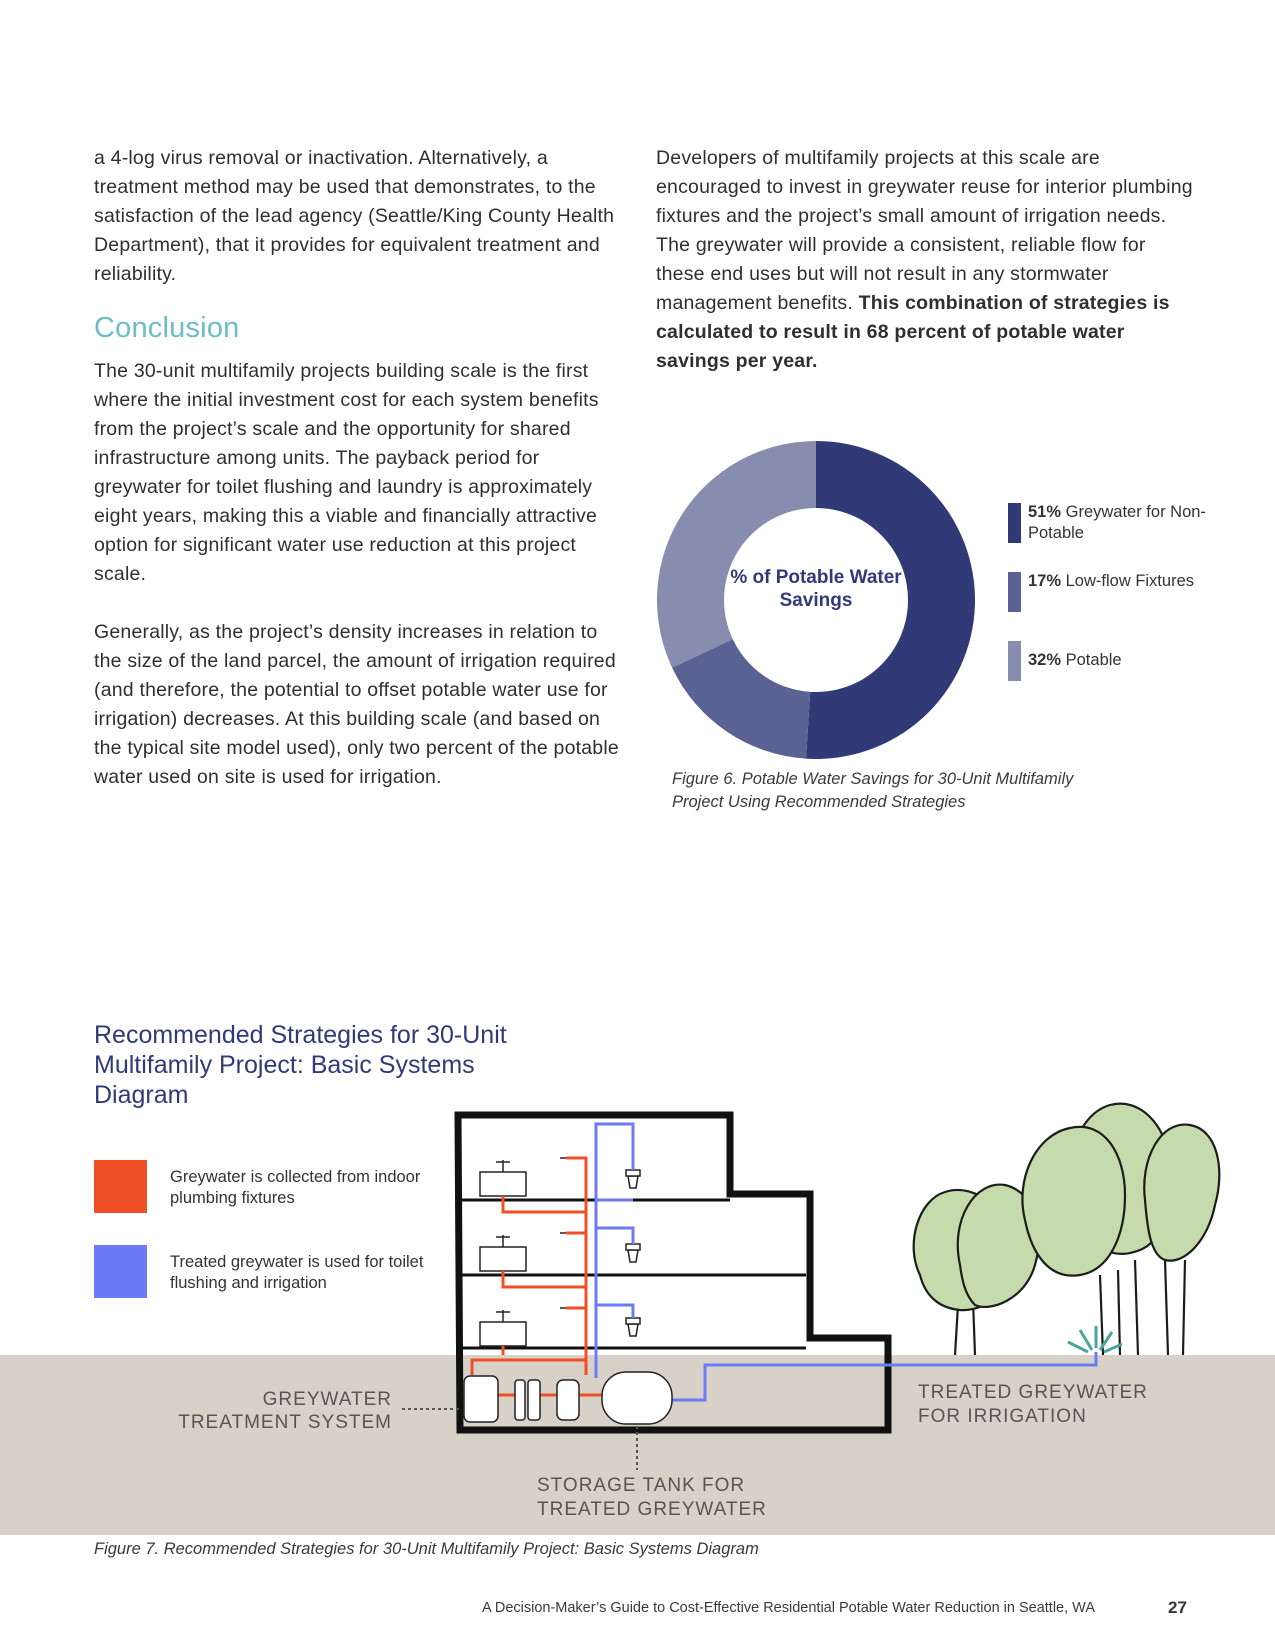 The width and height of the screenshot is (1275, 1650). I want to click on treated-greywater-pipes, so click(846, 1262).